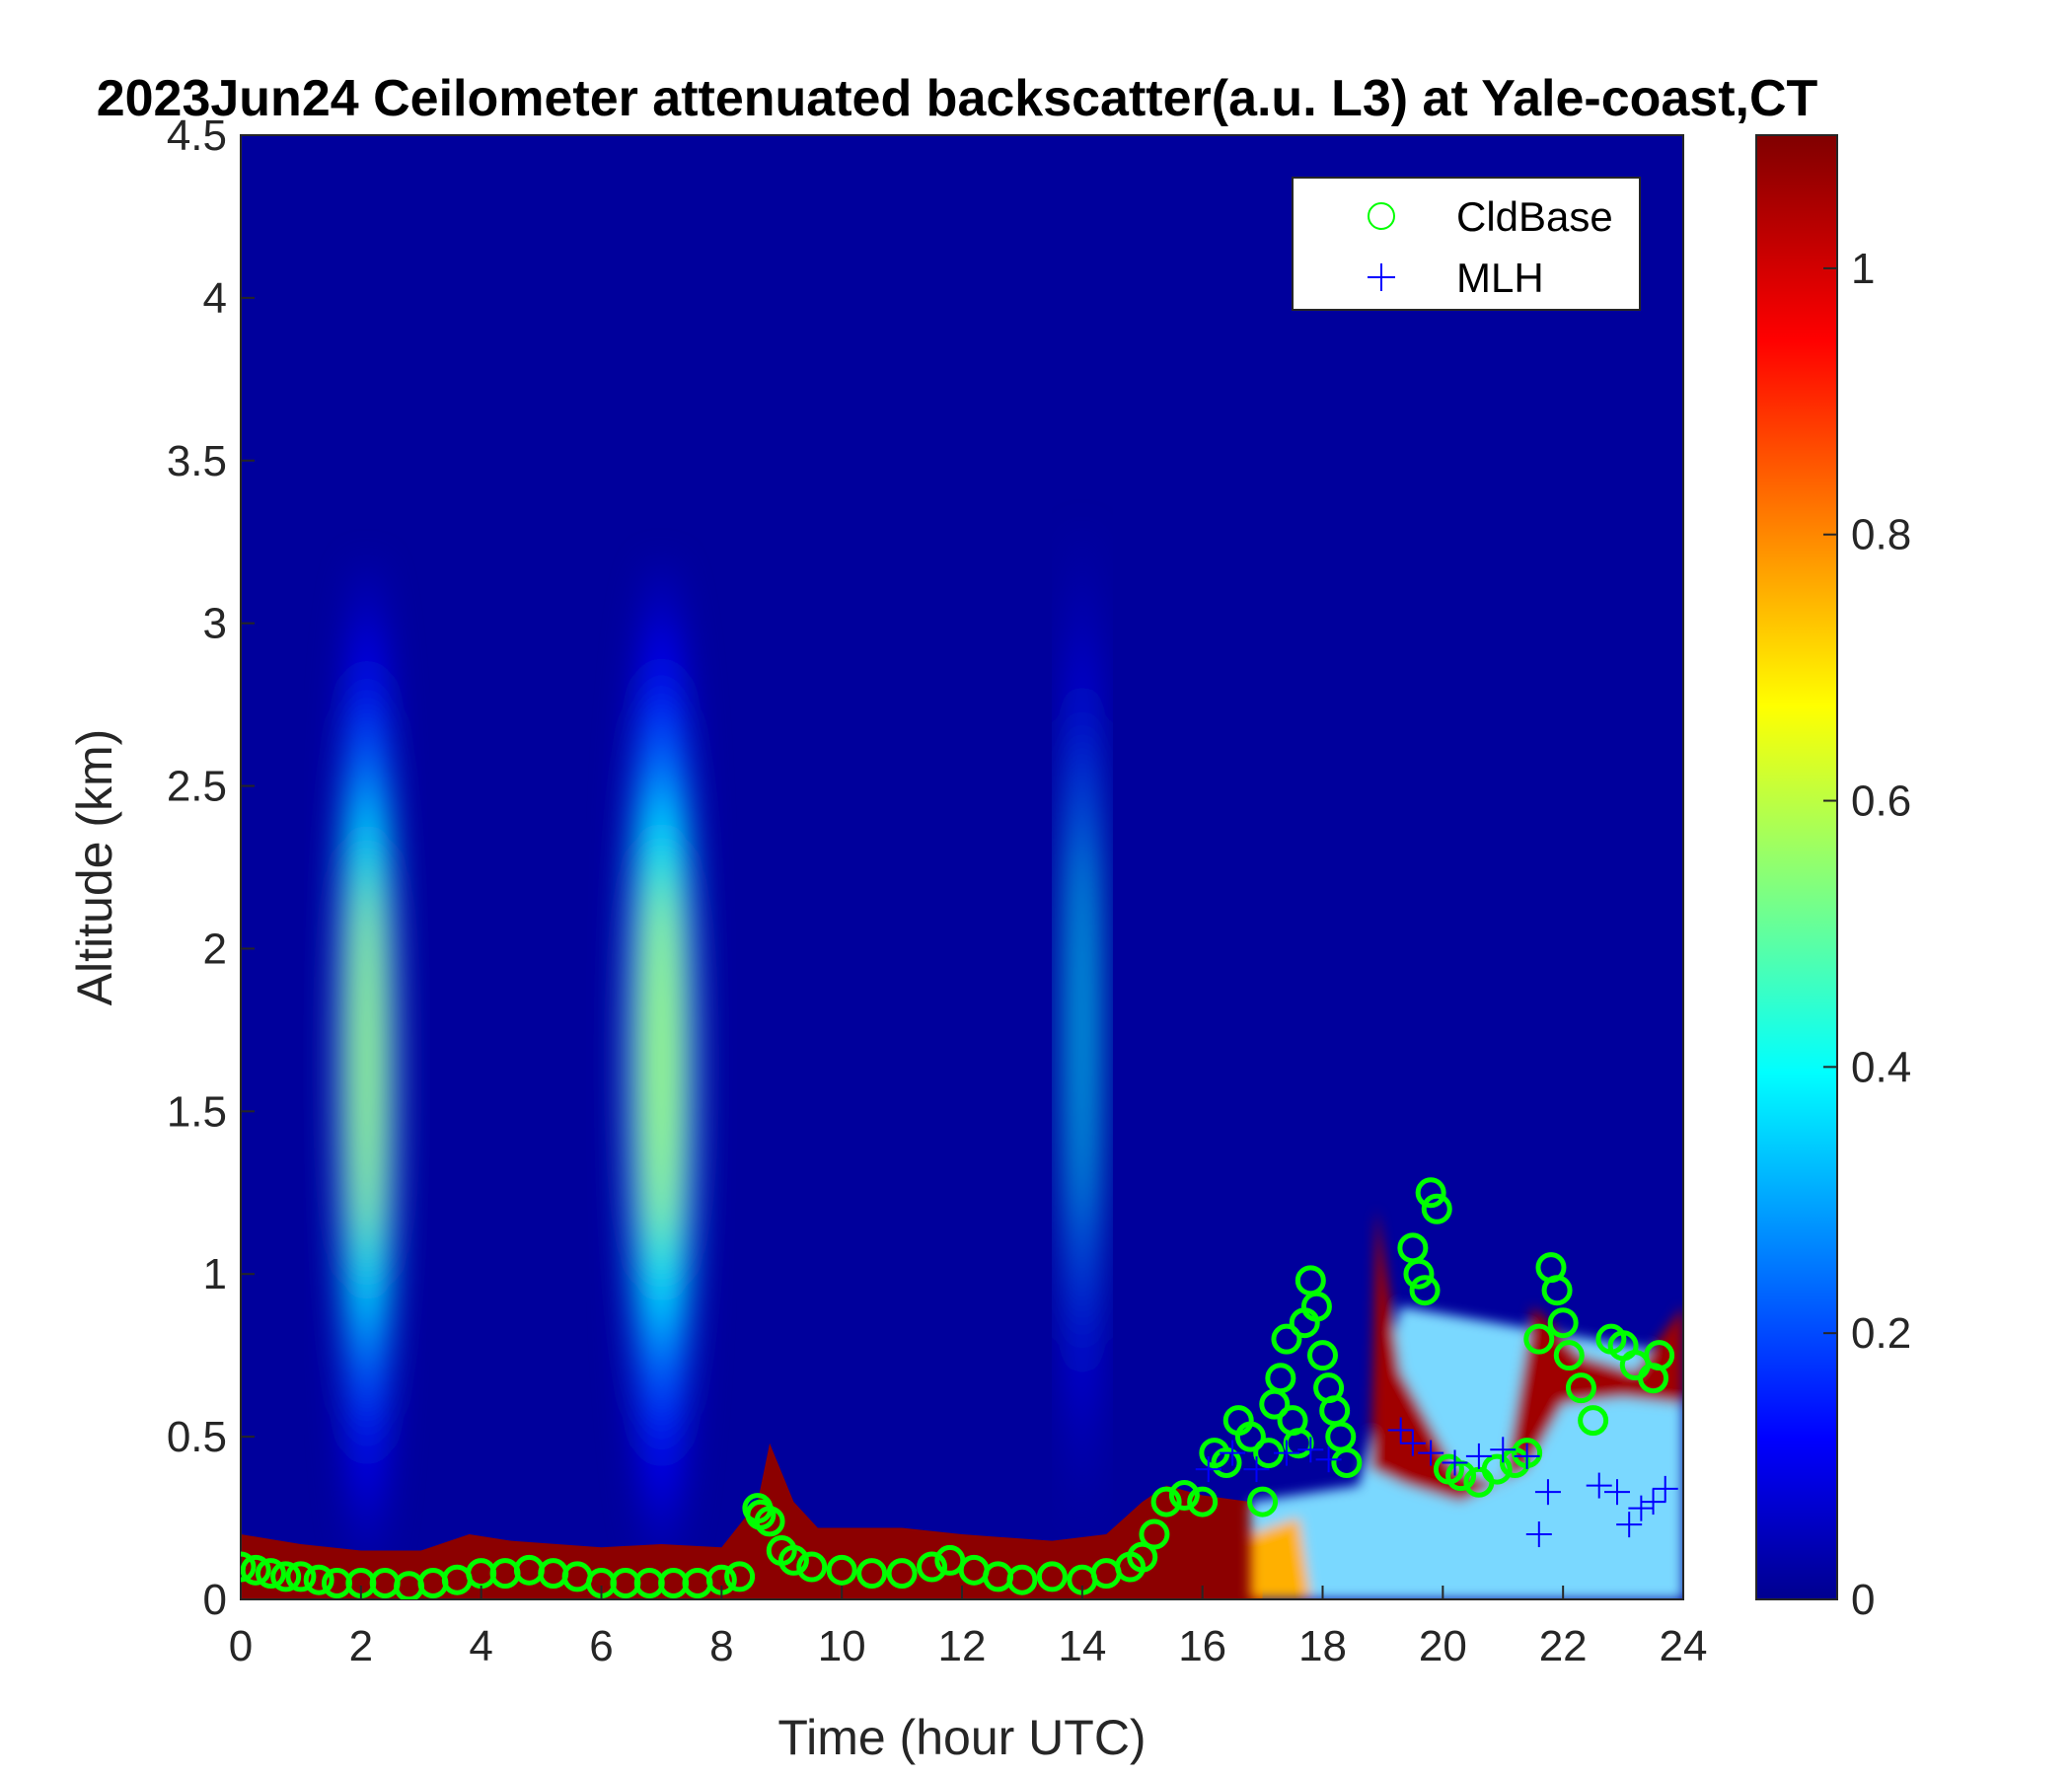 The image size is (2072, 1776). I want to click on x-axis-label: Time (hour UTC), so click(962, 1737).